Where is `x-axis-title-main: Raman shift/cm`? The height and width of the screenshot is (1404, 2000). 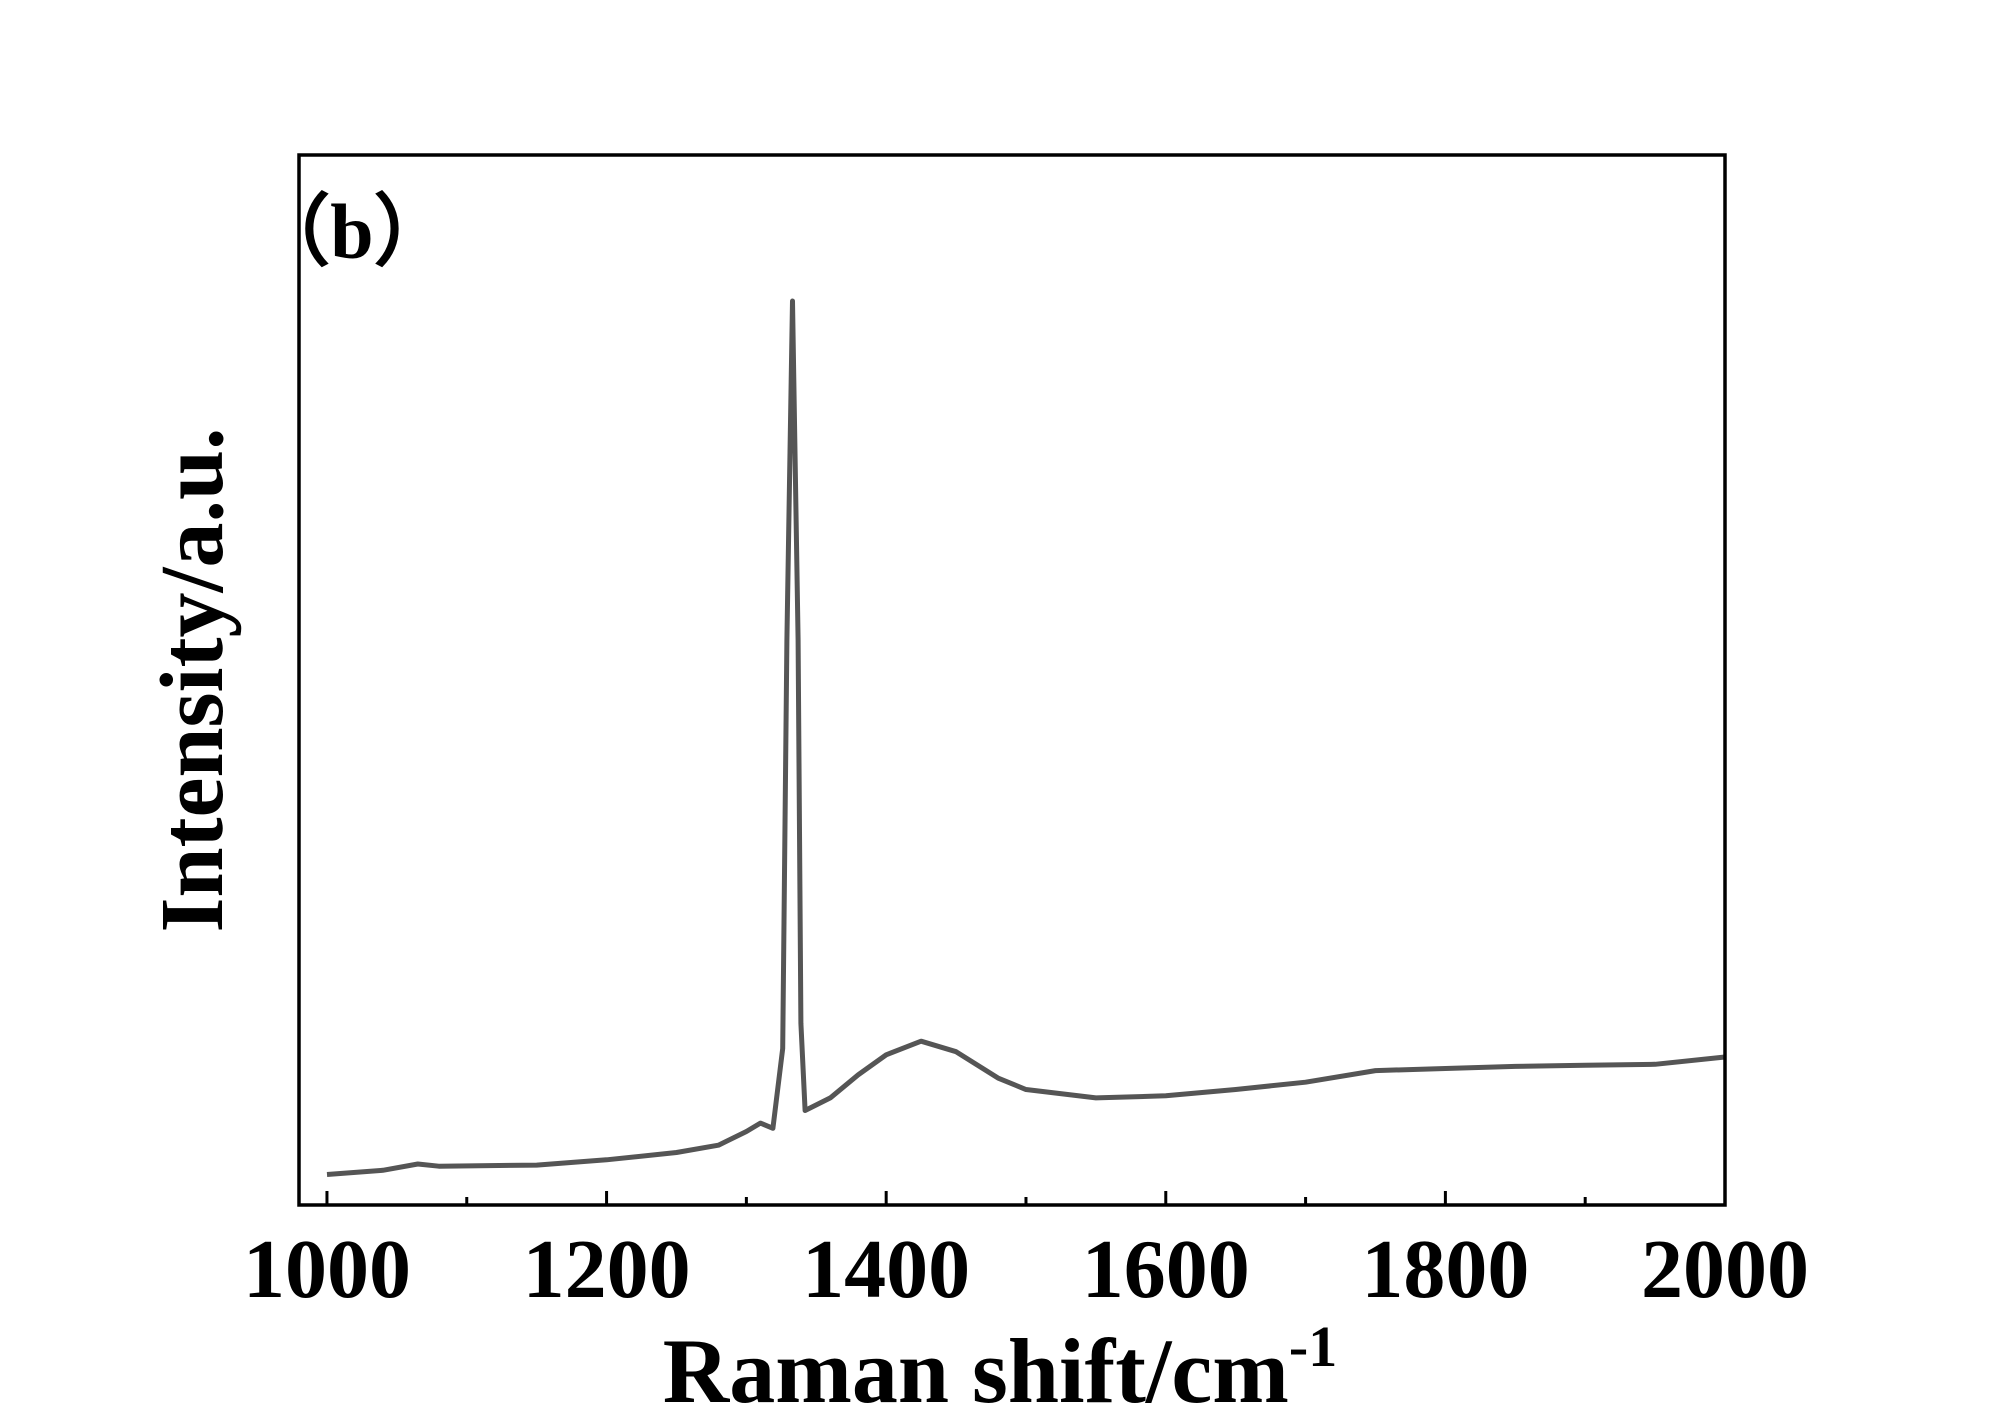
x-axis-title-main: Raman shift/cm is located at coordinates (976, 1362).